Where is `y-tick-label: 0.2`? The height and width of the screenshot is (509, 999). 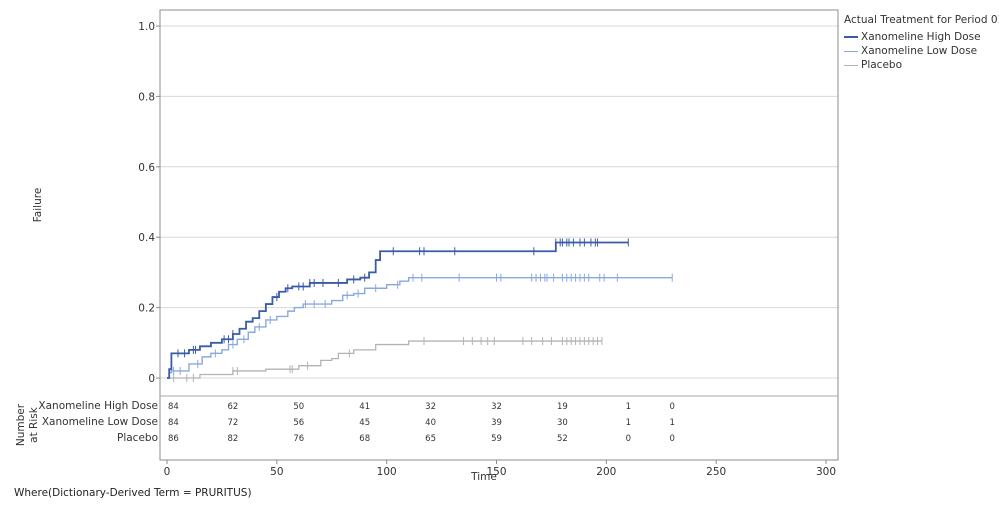
y-tick-label: 0.2 is located at coordinates (146, 309).